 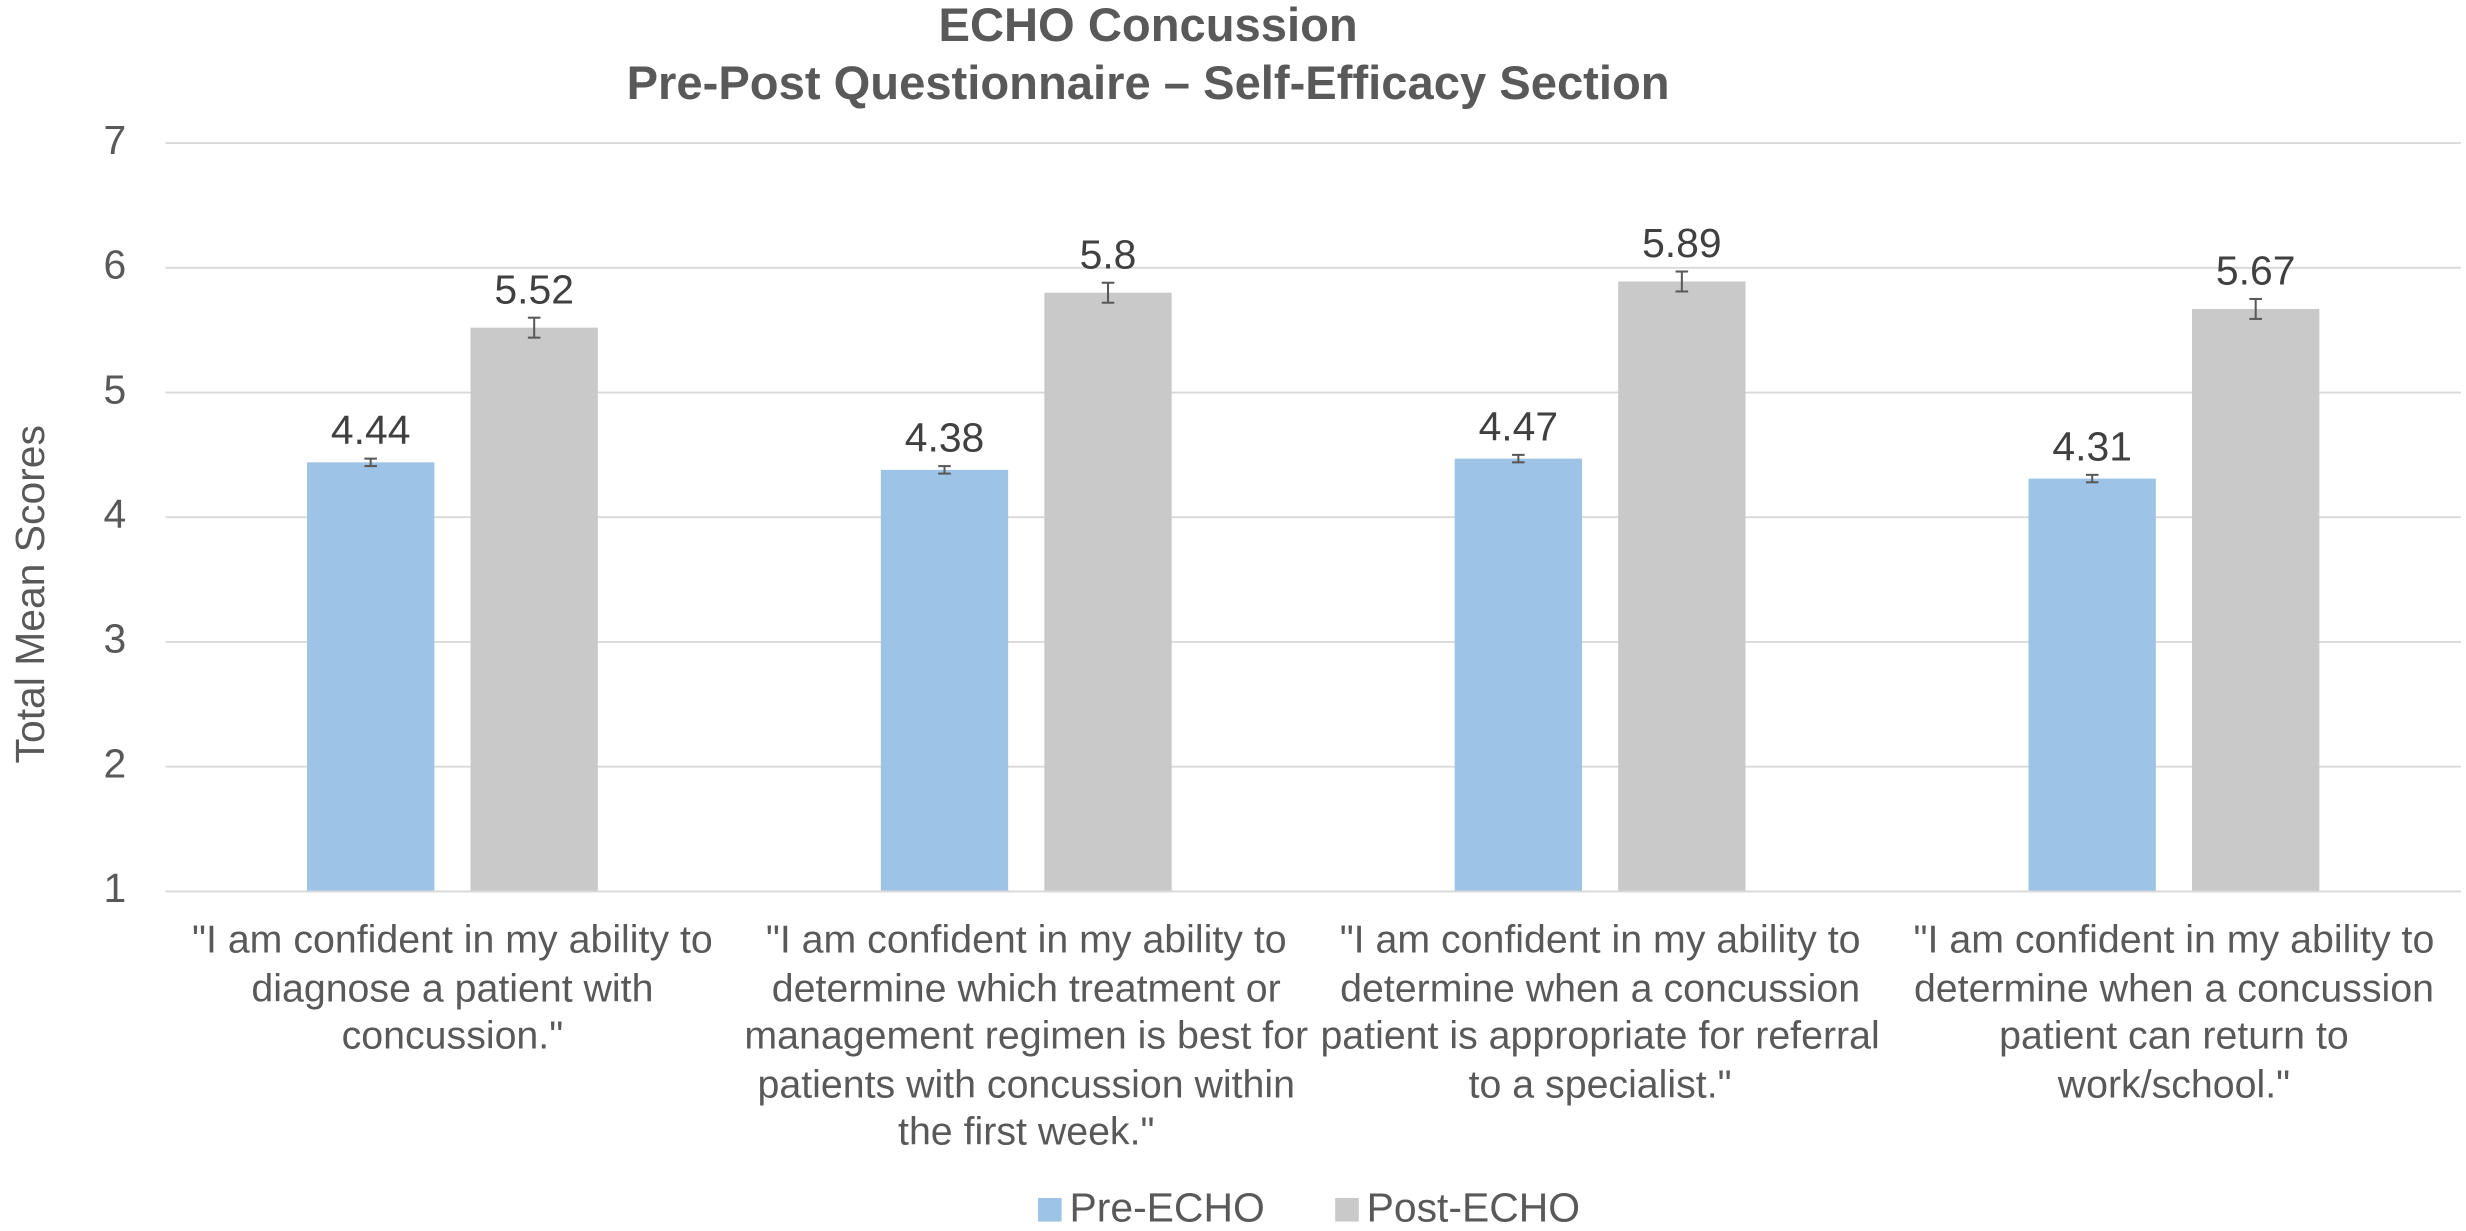 What do you see at coordinates (30, 594) in the screenshot?
I see `y-axis-label: Total Mean Scores` at bounding box center [30, 594].